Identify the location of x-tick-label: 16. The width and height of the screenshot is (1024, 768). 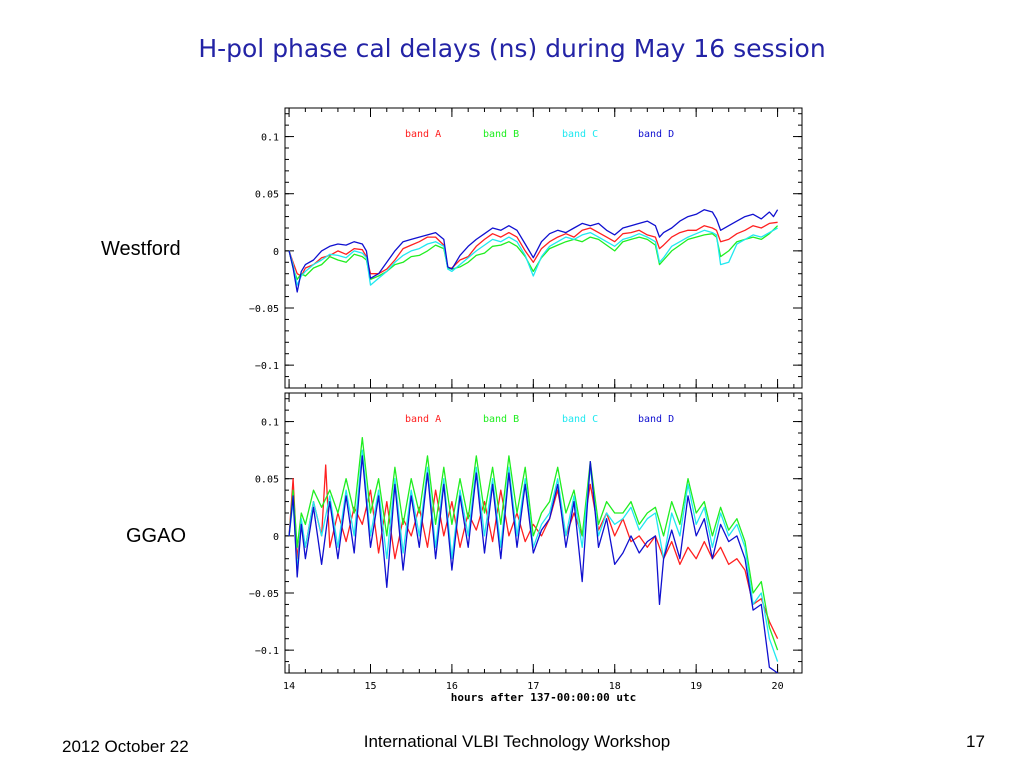
(452, 686).